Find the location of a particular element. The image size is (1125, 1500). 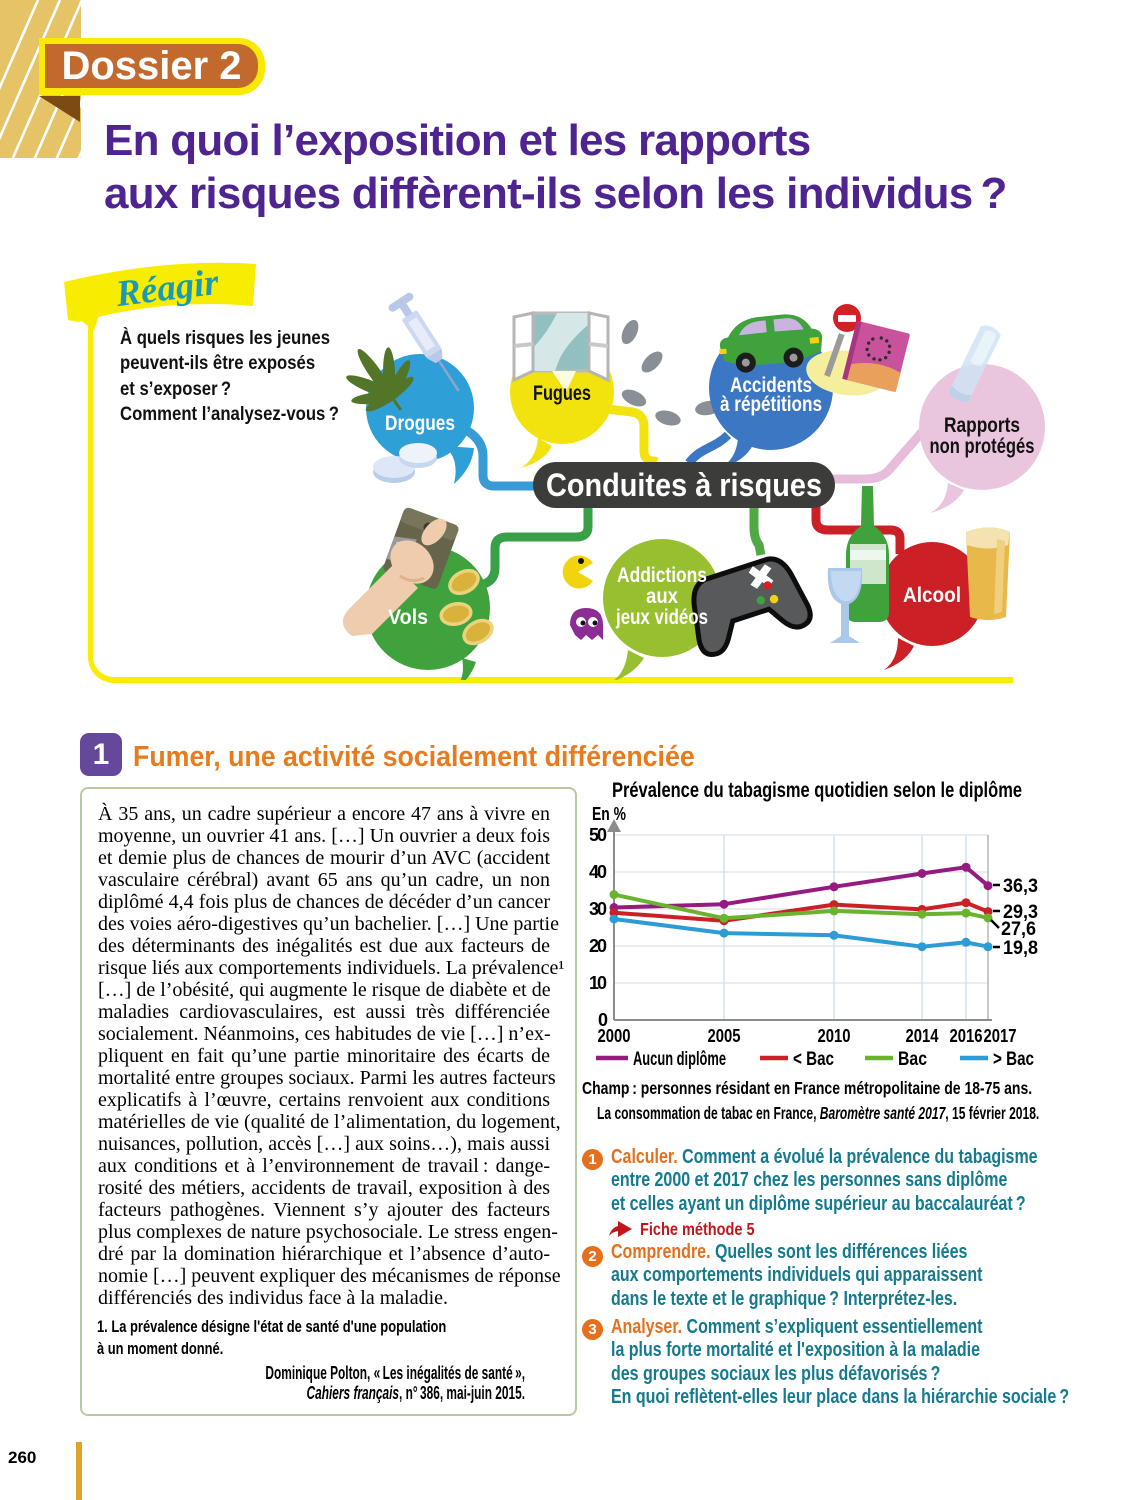

svg-text: 50 is located at coordinates (598, 835).